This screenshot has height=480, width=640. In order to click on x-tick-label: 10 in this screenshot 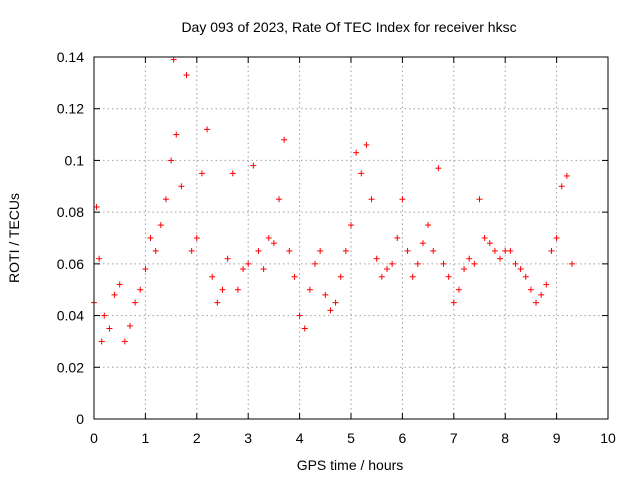, I will do `click(608, 438)`.